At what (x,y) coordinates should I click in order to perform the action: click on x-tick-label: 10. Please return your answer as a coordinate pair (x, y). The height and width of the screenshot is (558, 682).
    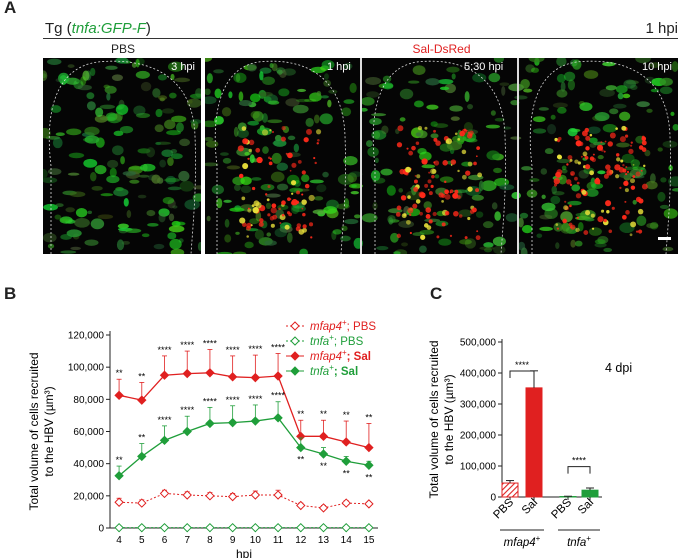
    Looking at the image, I should click on (256, 540).